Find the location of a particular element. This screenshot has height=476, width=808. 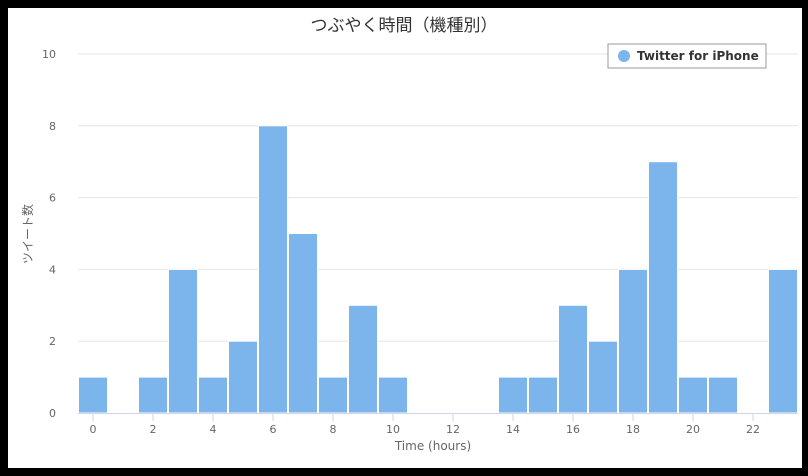

x-tick-label: 2 is located at coordinates (153, 429).